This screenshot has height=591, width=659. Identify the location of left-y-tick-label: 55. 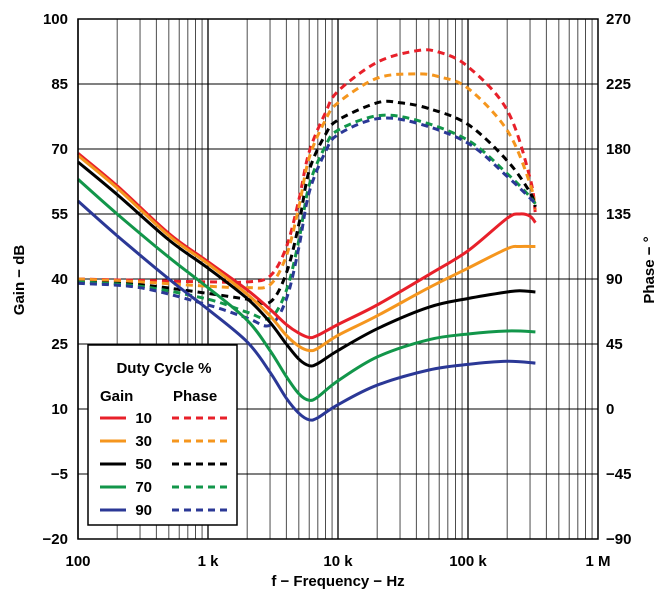
(59, 214).